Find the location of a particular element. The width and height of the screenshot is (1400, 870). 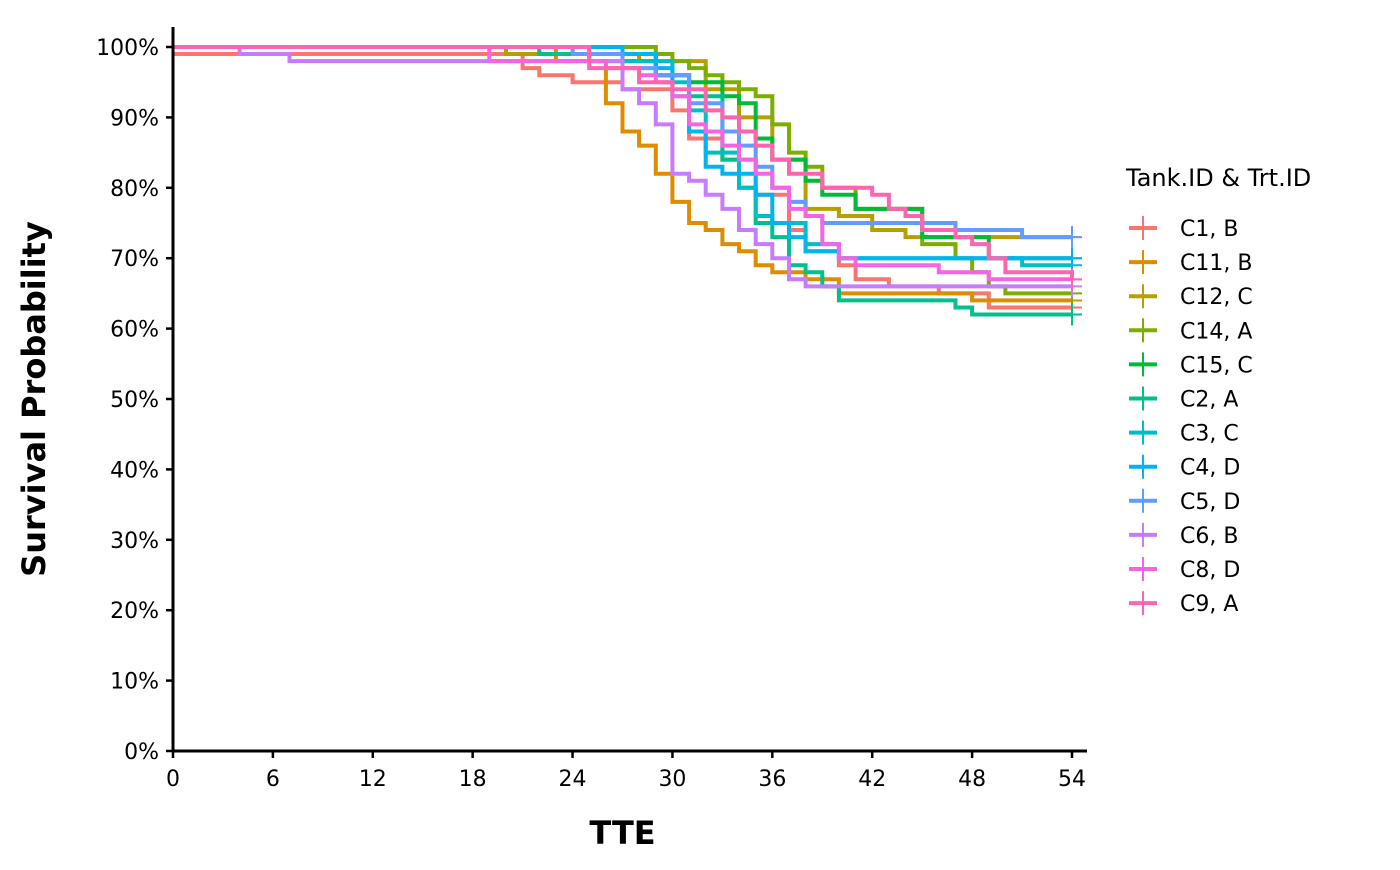

x-tick-label: 6 is located at coordinates (273, 779).